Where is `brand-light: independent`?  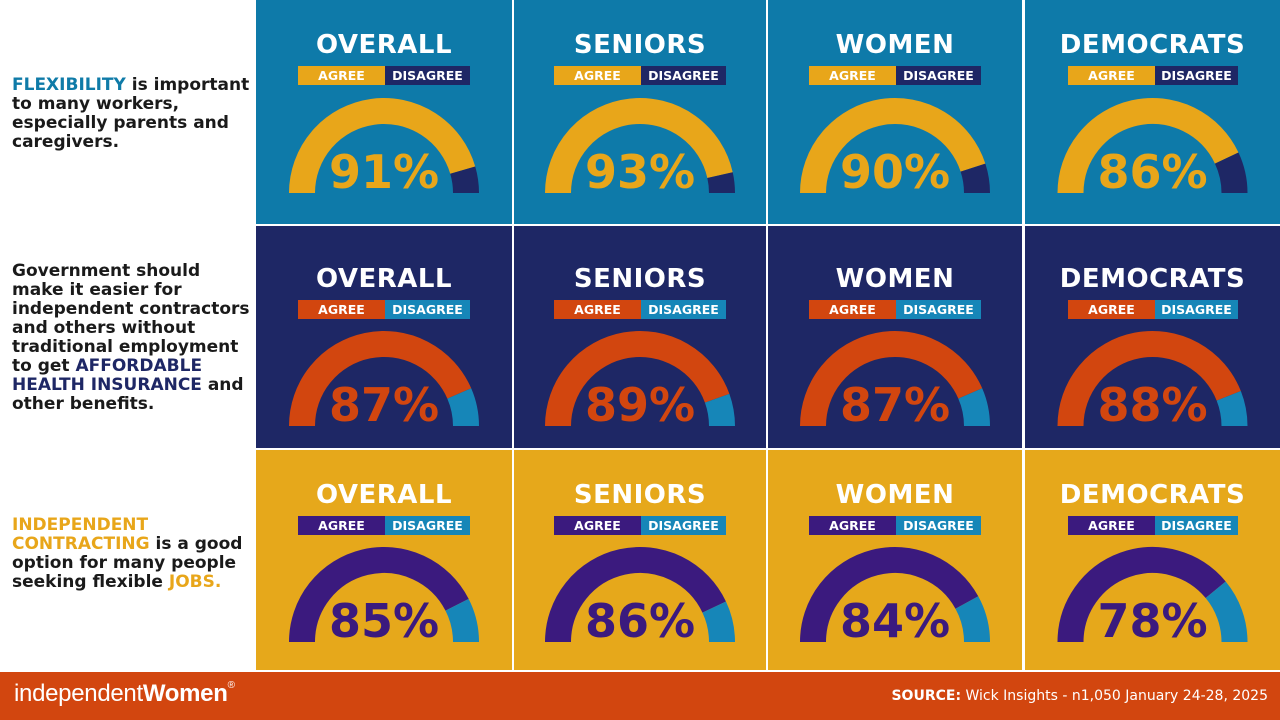 brand-light: independent is located at coordinates (78, 693).